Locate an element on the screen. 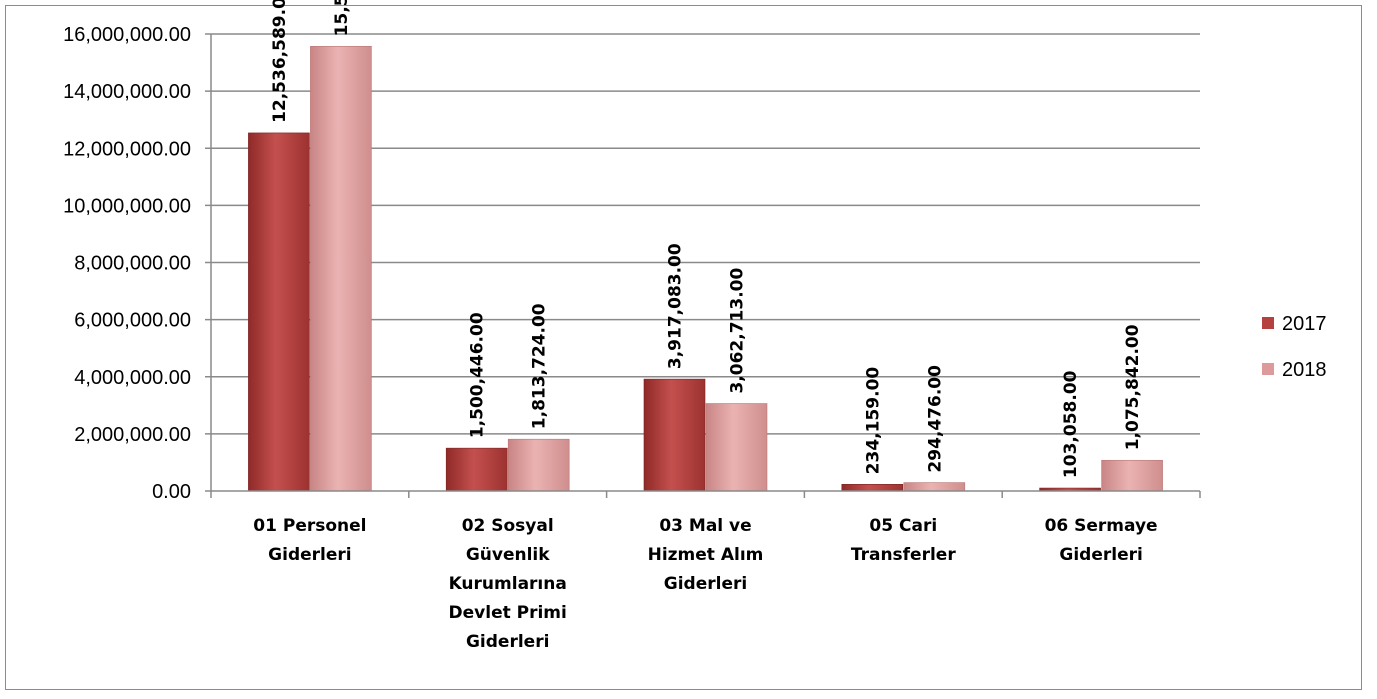 Image resolution: width=1377 pixels, height=699 pixels. data-label-2018: 15,568,854.00 is located at coordinates (342, 18).